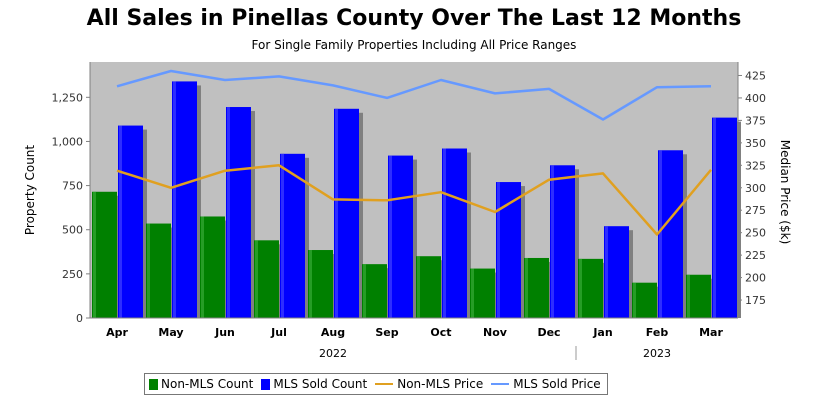  What do you see at coordinates (68, 141) in the screenshot?
I see `left-tick-label: 1,000` at bounding box center [68, 141].